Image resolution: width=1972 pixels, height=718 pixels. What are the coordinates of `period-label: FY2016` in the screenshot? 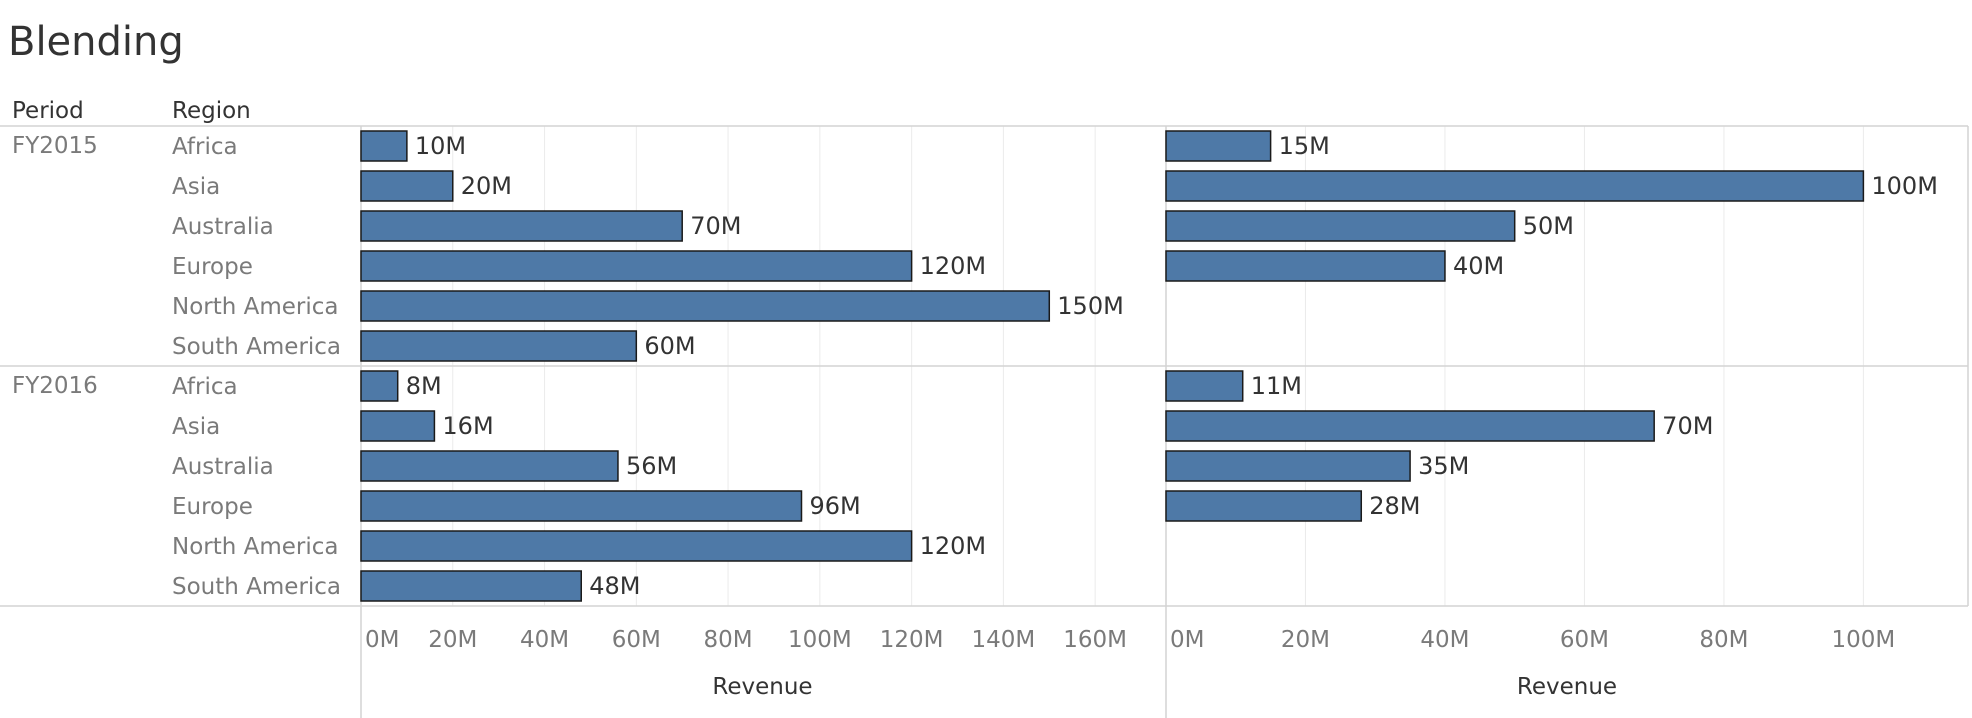 It's located at (55, 386).